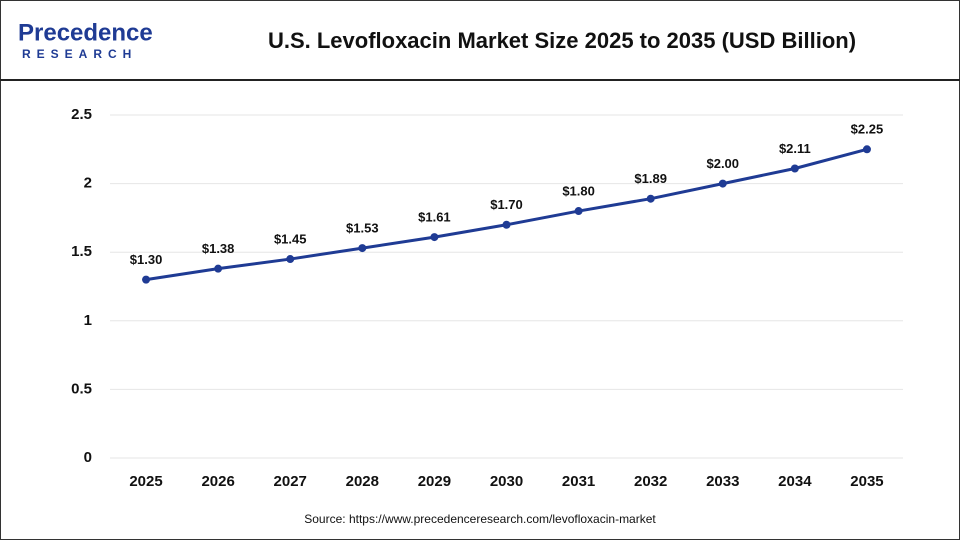  Describe the element at coordinates (85, 32) in the screenshot. I see `logo-name: Precedence` at that location.